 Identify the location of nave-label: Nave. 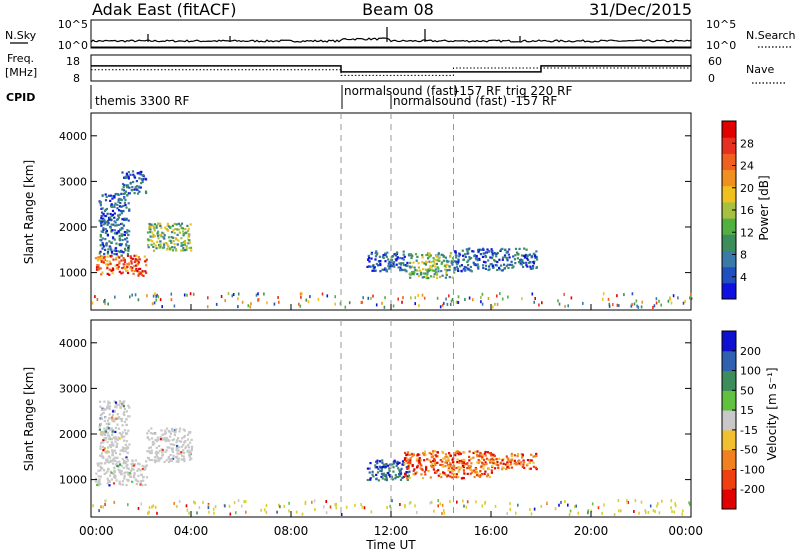
(760, 69).